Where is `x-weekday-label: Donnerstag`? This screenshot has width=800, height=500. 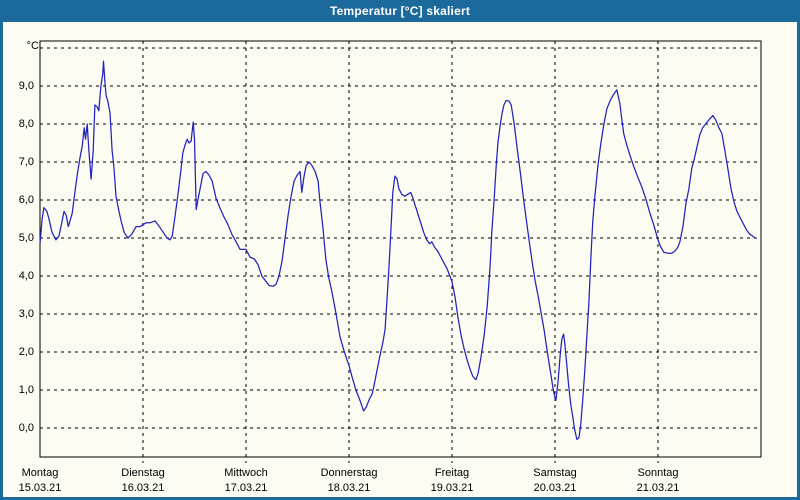 x-weekday-label: Donnerstag is located at coordinates (349, 473).